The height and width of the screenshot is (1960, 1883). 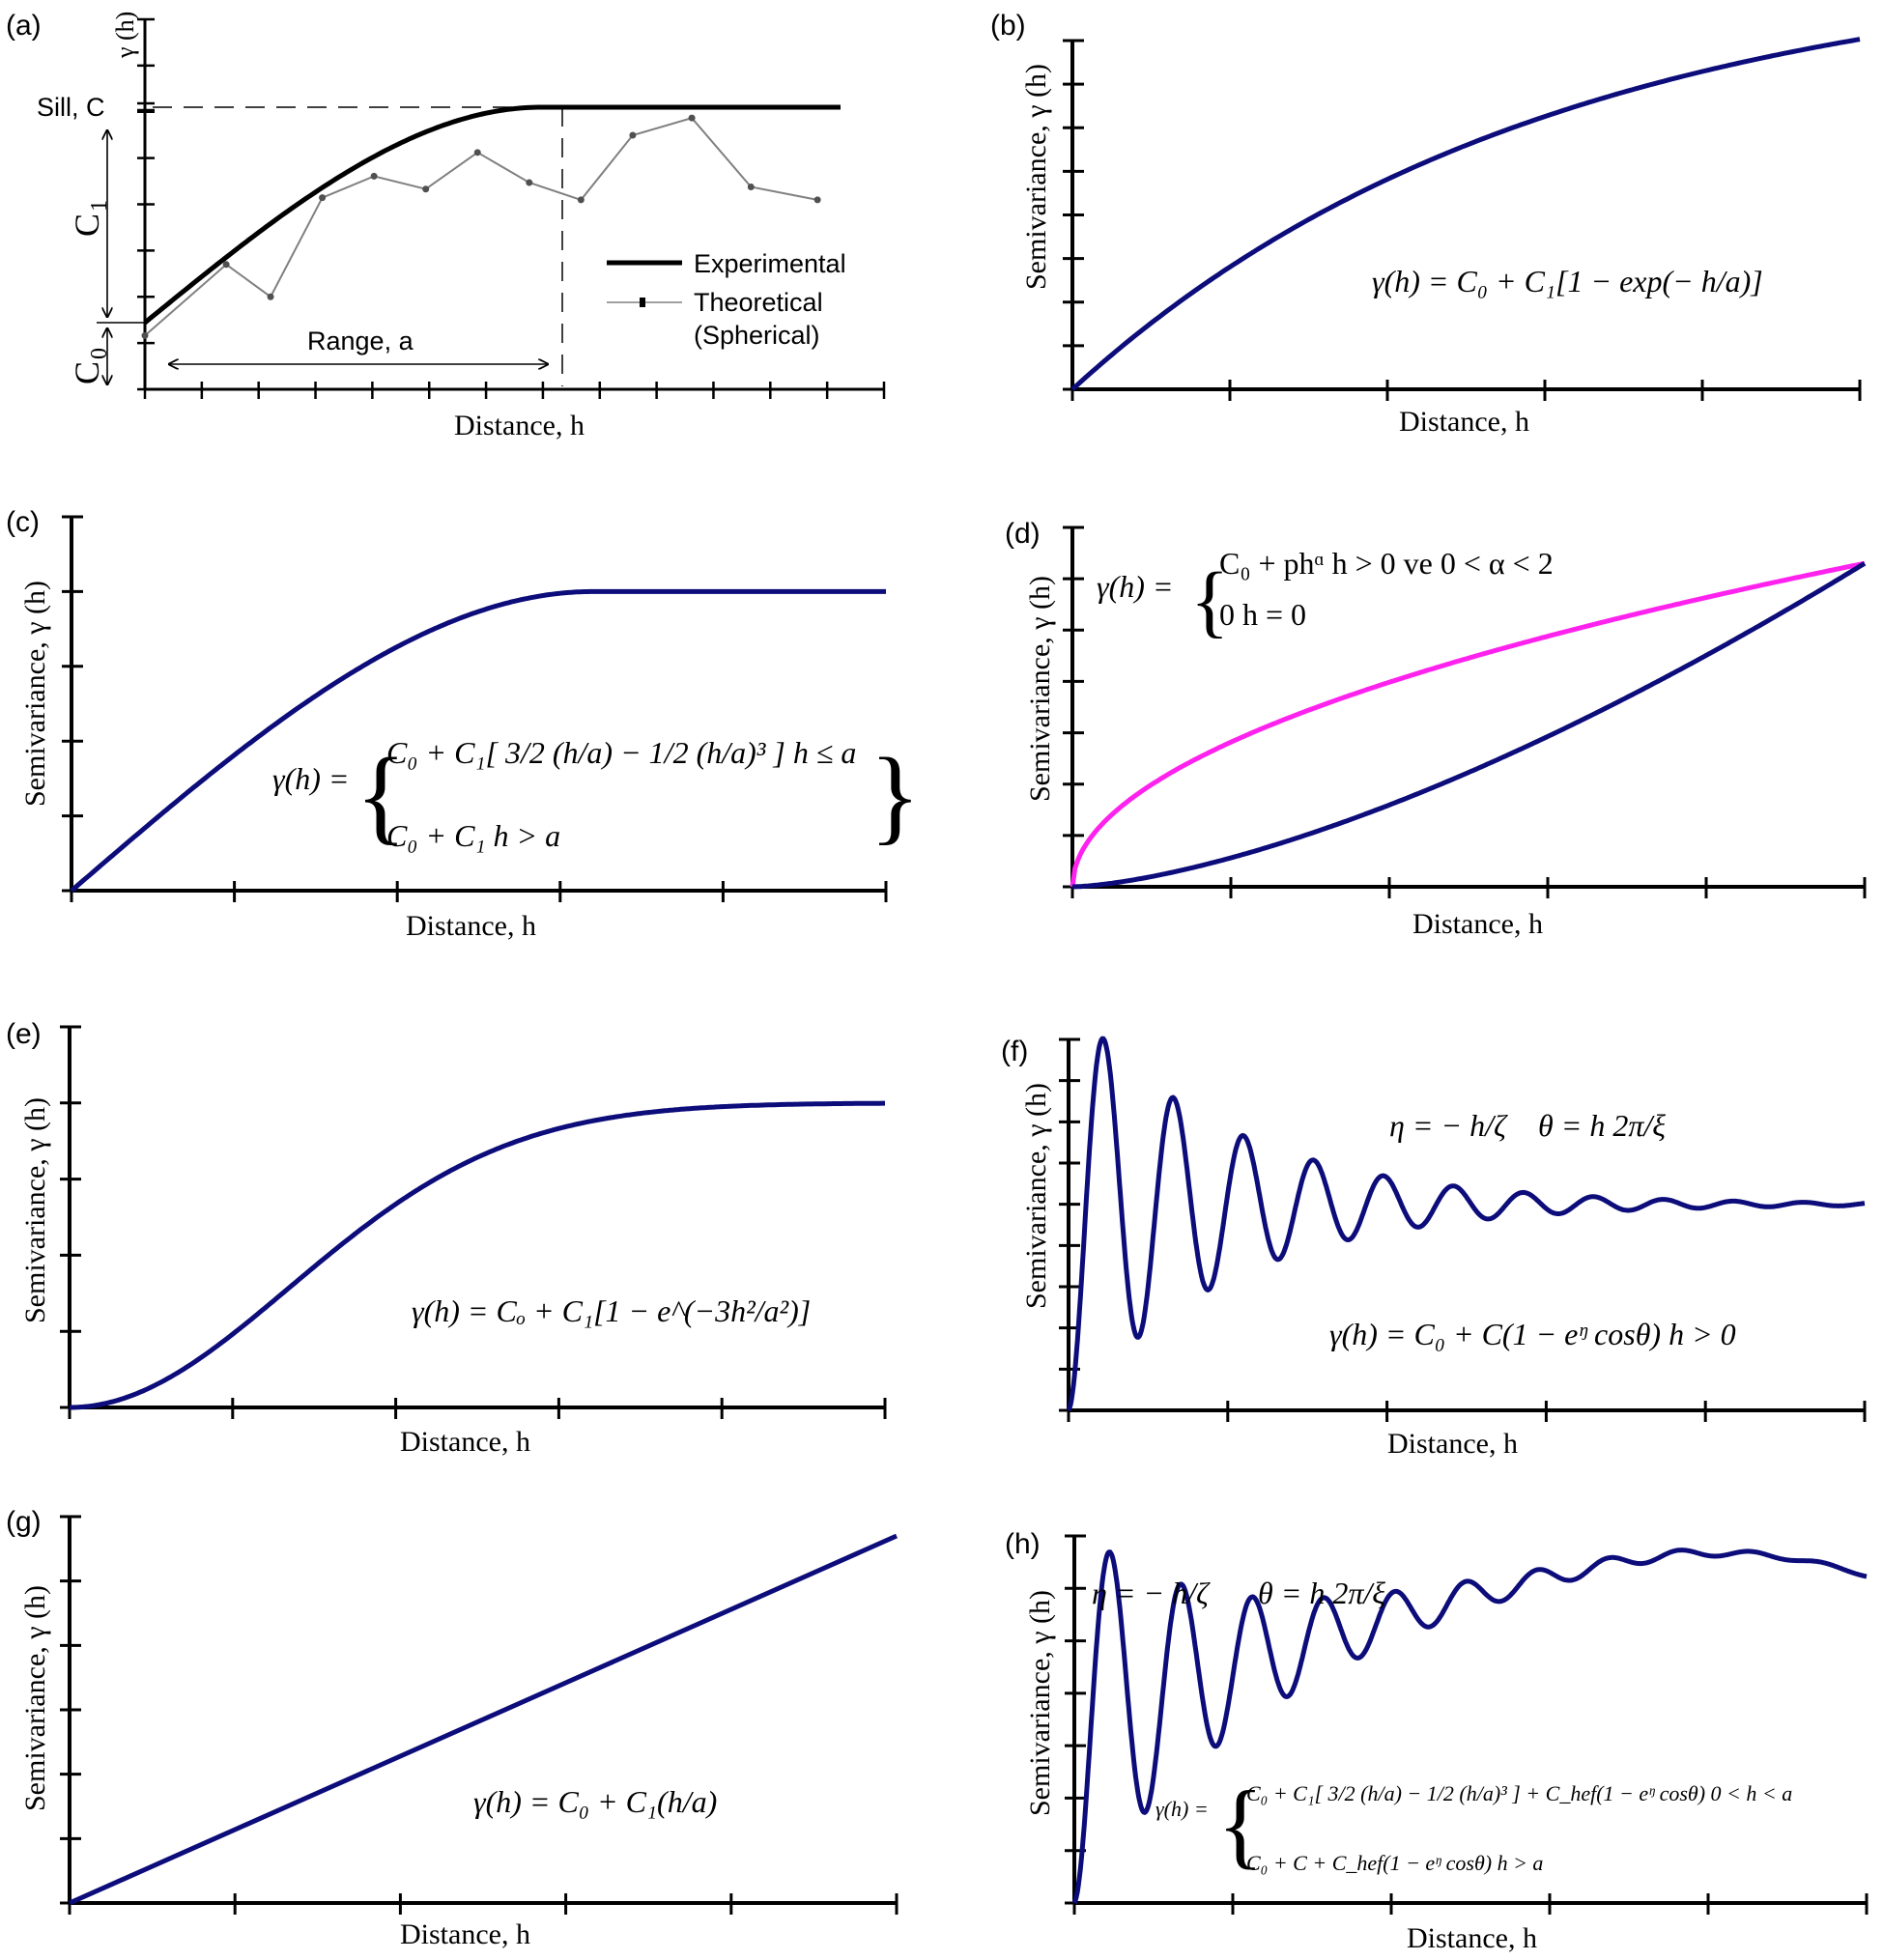 I want to click on panel-e-ylabel: Semivariance, γ (h), so click(x=35, y=1210).